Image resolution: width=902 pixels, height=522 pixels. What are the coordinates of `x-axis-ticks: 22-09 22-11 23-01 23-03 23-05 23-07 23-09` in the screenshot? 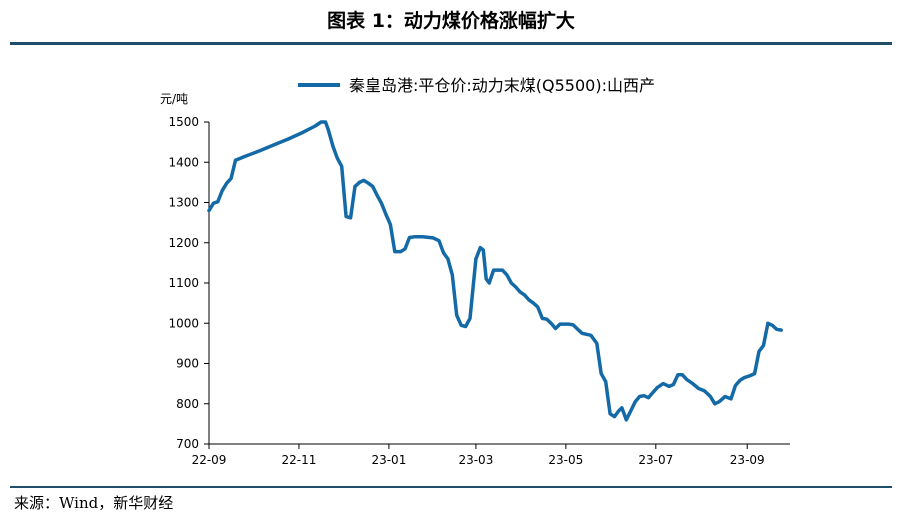 It's located at (478, 455).